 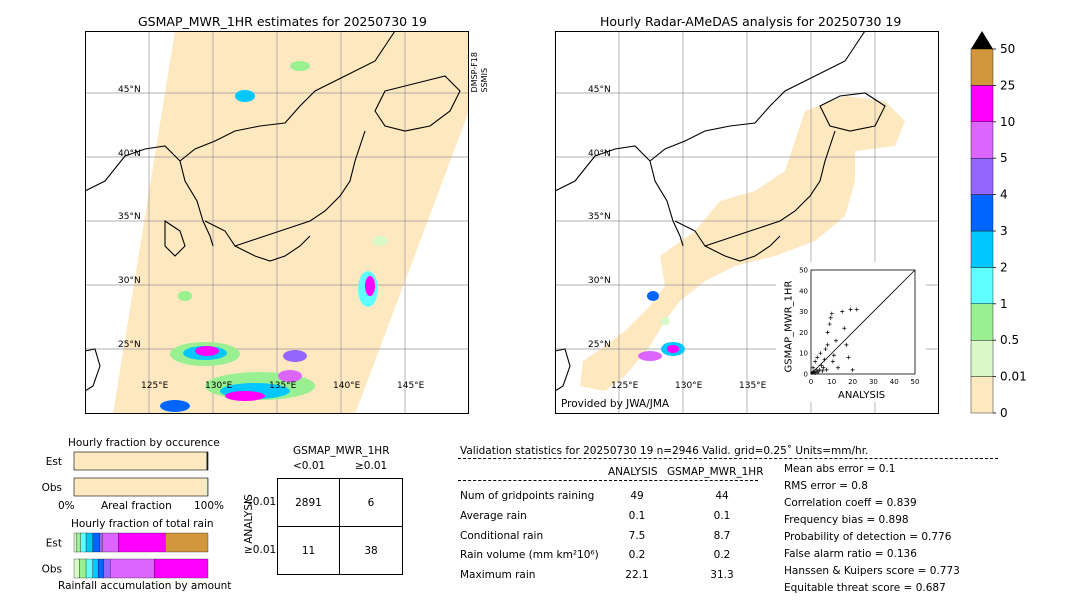 What do you see at coordinates (309, 466) in the screenshot?
I see `contingency-col-label: <0.01` at bounding box center [309, 466].